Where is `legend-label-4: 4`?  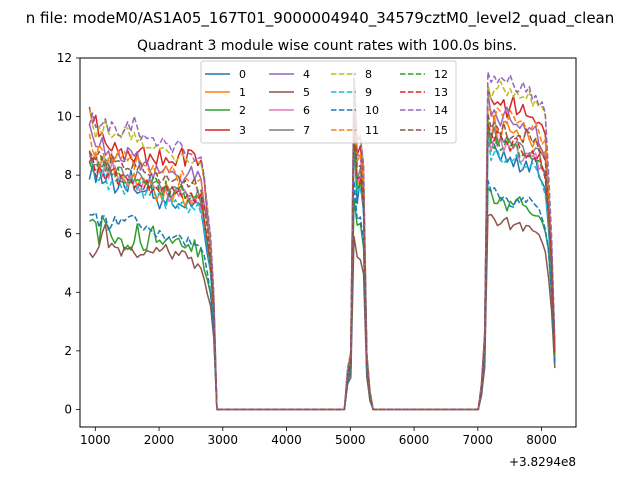 legend-label-4: 4 is located at coordinates (306, 74).